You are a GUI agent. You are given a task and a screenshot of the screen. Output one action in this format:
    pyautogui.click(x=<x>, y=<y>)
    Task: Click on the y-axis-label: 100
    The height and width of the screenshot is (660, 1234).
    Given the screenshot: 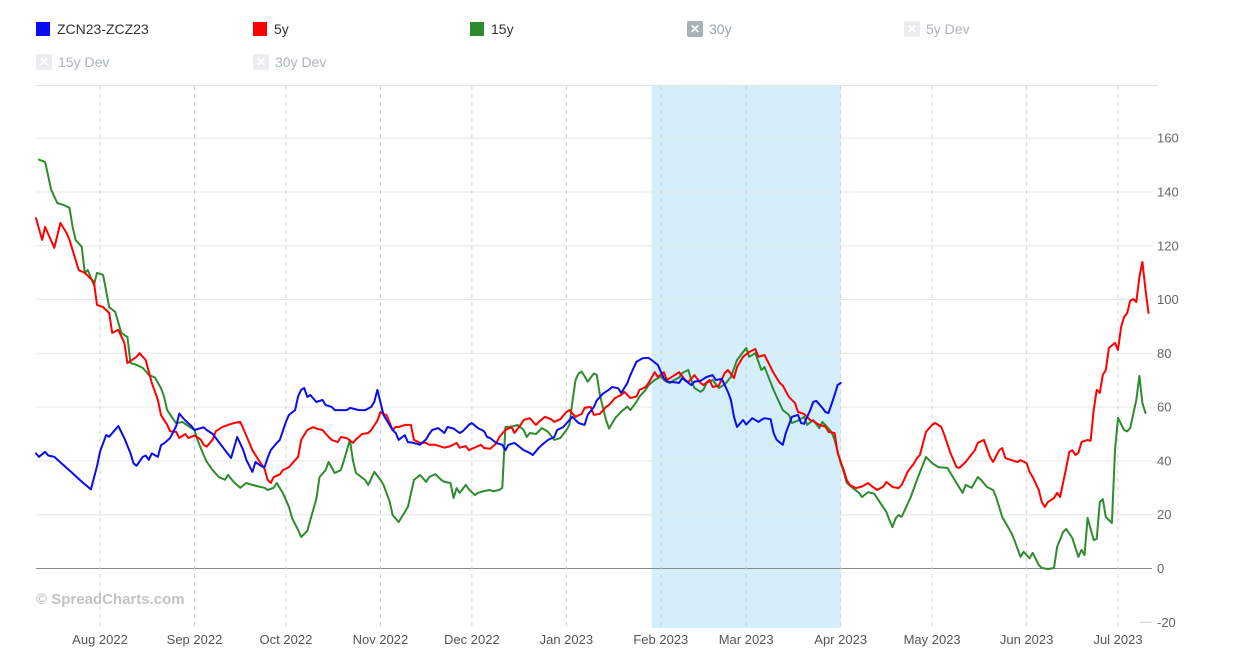 What is the action you would take?
    pyautogui.click(x=1168, y=299)
    